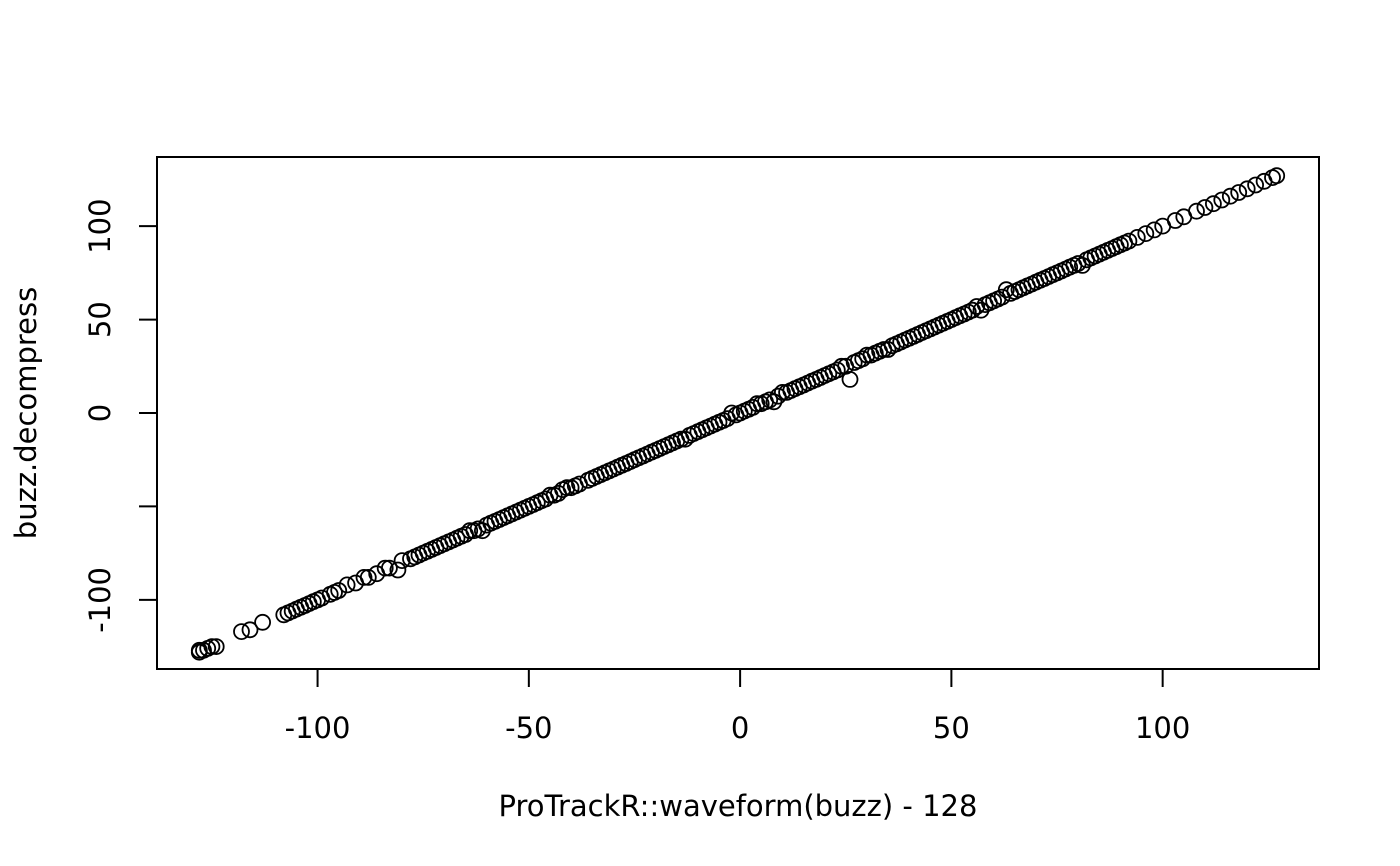 This screenshot has width=1400, height=866. What do you see at coordinates (100, 319) in the screenshot?
I see `y-tick-label: 50` at bounding box center [100, 319].